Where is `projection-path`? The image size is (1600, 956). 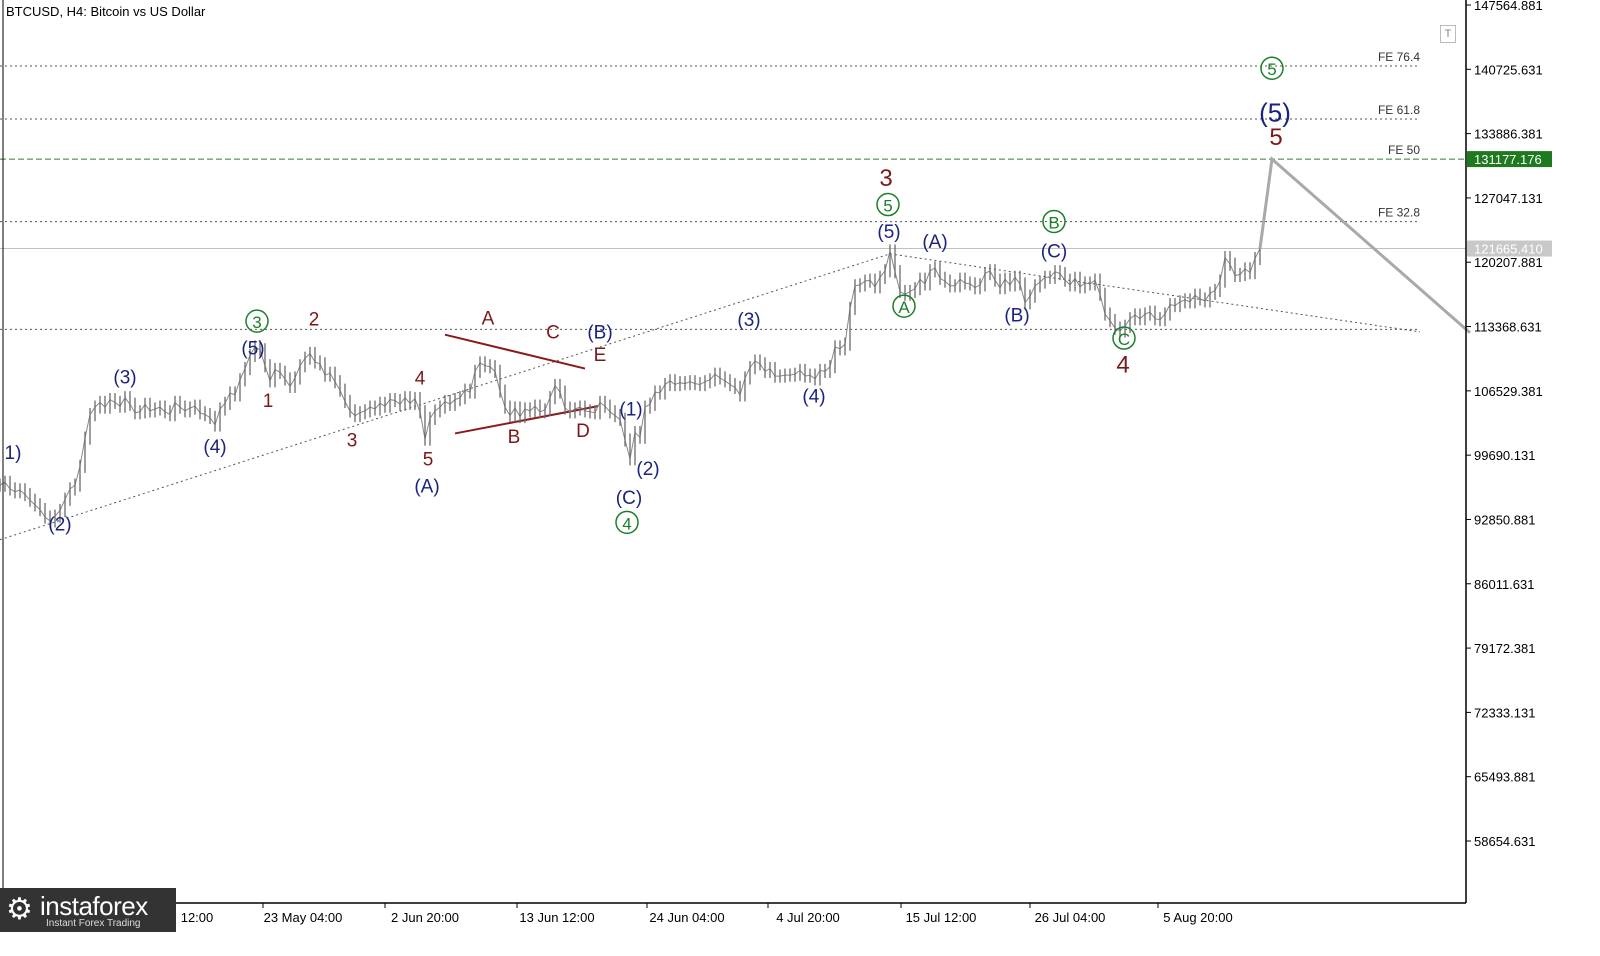
projection-path is located at coordinates (1364, 245).